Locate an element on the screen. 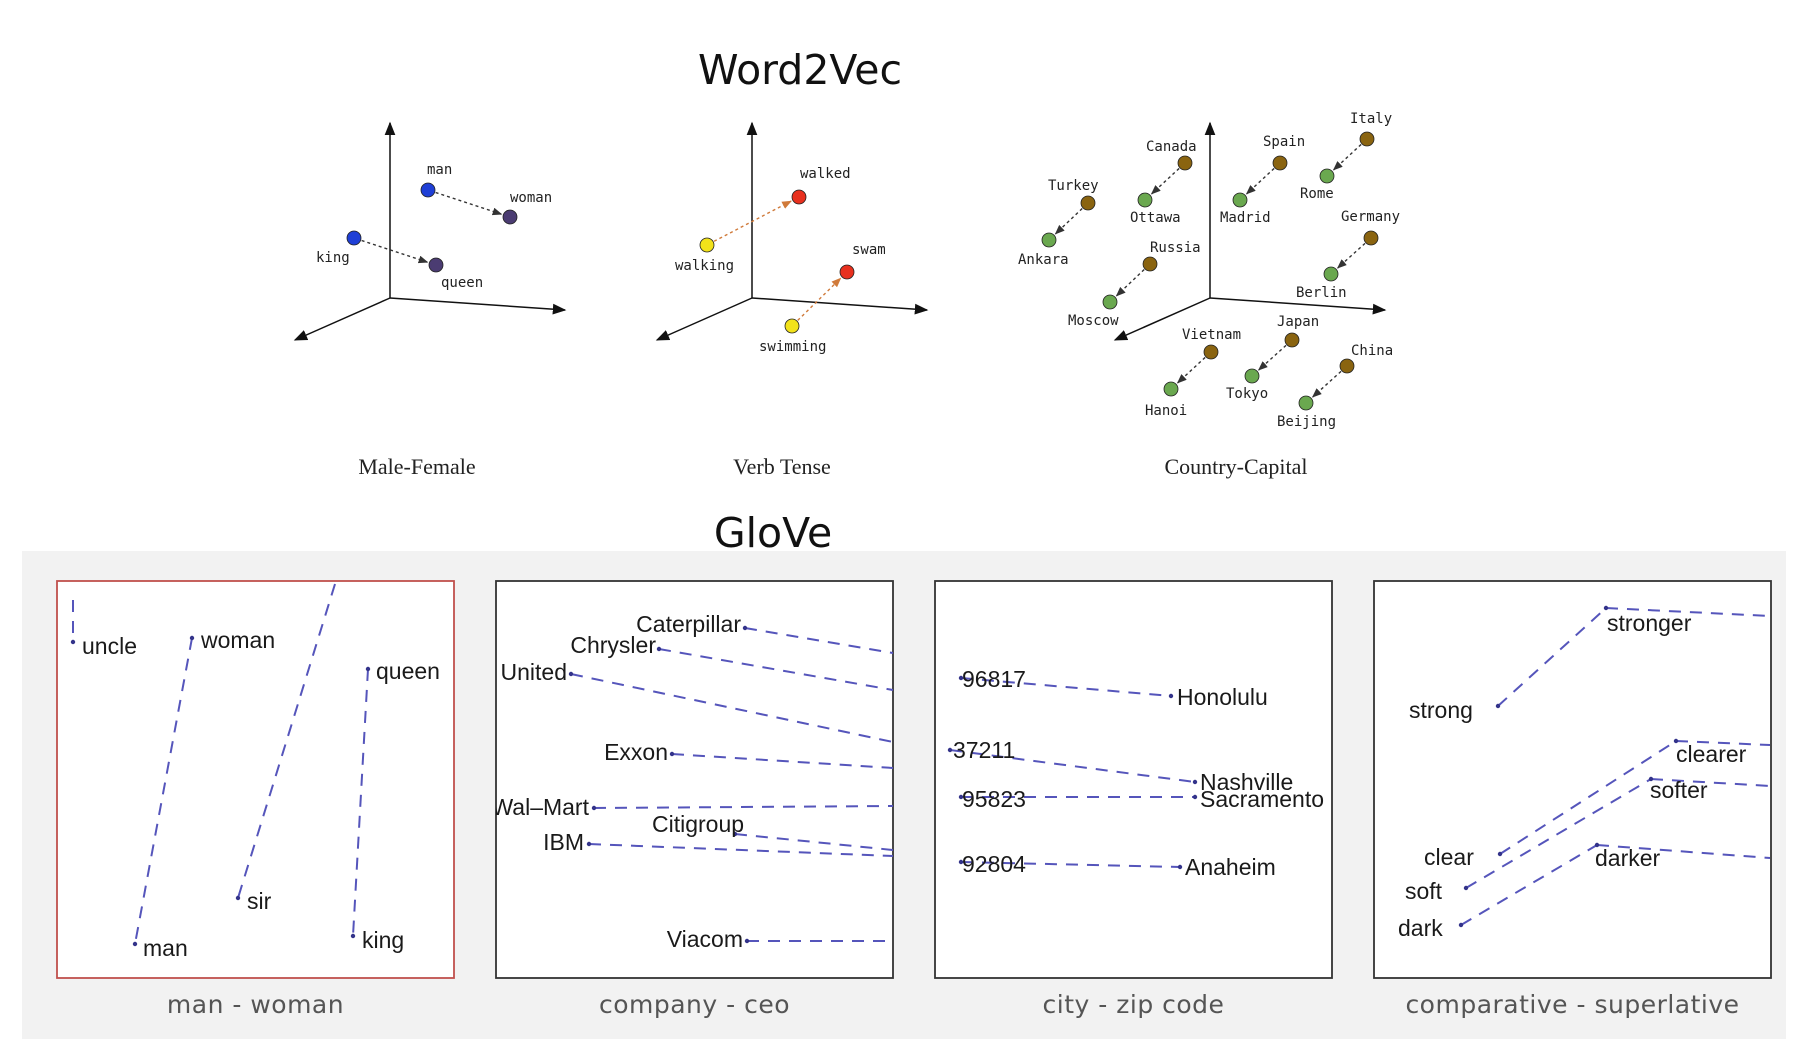 This screenshot has width=1800, height=1046. point-queen is located at coordinates (436, 265).